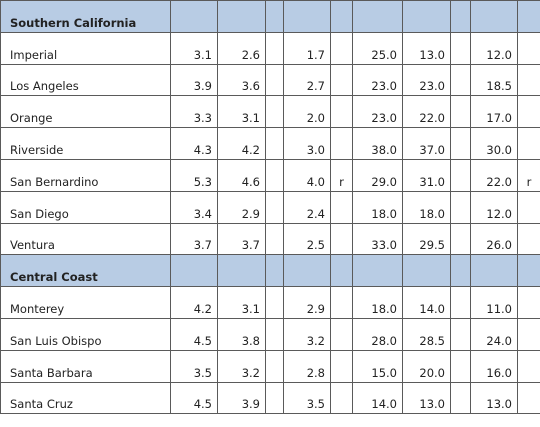 The width and height of the screenshot is (540, 427). I want to click on region-name: San Bernardino, so click(85, 175).